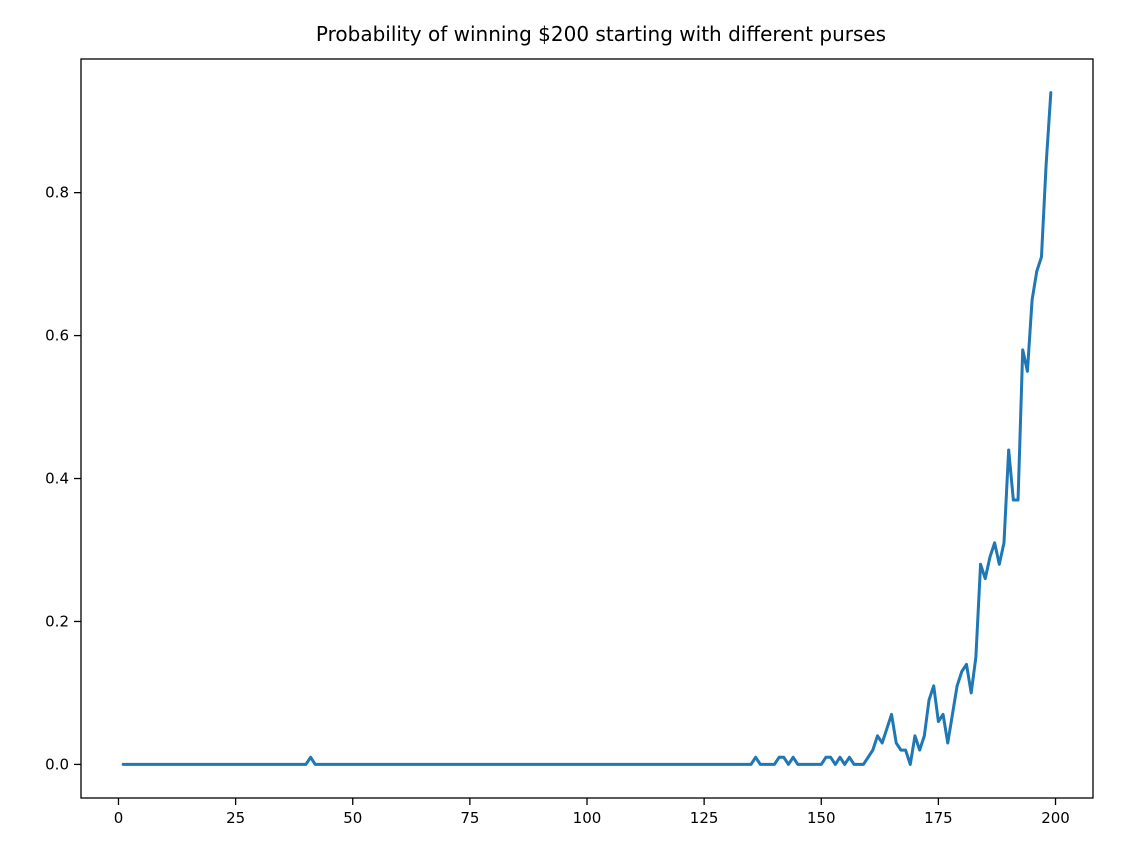 Image resolution: width=1141 pixels, height=862 pixels. Describe the element at coordinates (1055, 818) in the screenshot. I see `x-tick-label: 200` at that location.